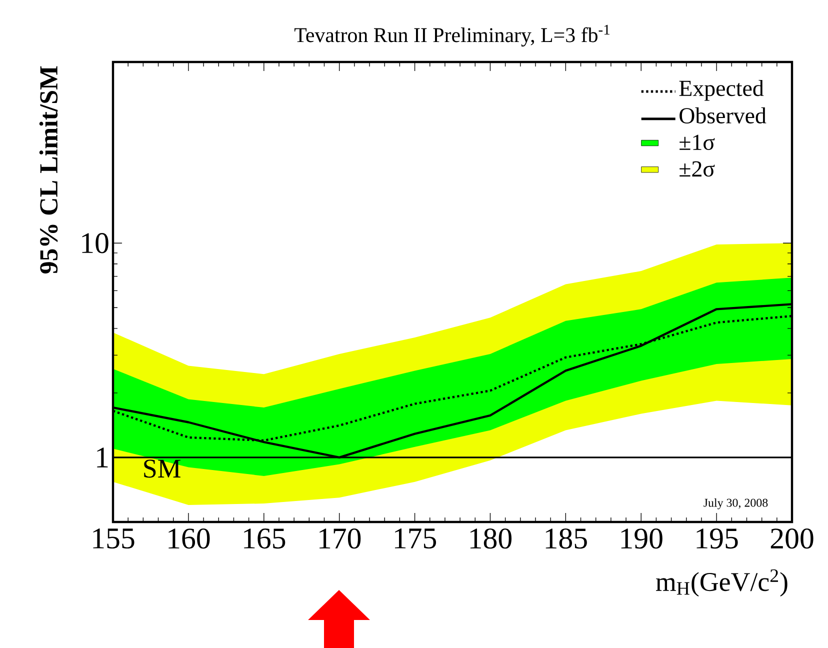 This screenshot has width=828, height=648. Describe the element at coordinates (265, 538) in the screenshot. I see `x-tick-label: 165` at that location.